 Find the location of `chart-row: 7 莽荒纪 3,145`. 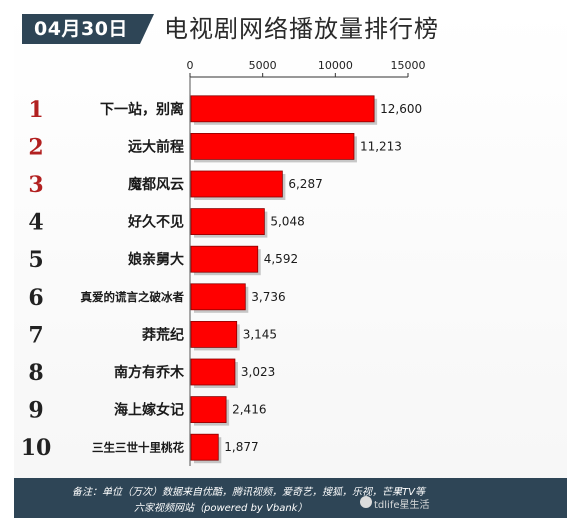

chart-row: 7 莽荒纪 3,145 is located at coordinates (152, 335).